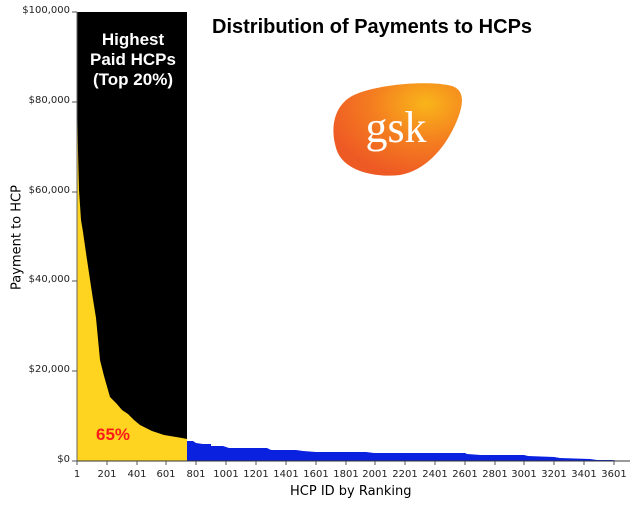  What do you see at coordinates (256, 474) in the screenshot?
I see `x-tick-label: 1201` at bounding box center [256, 474].